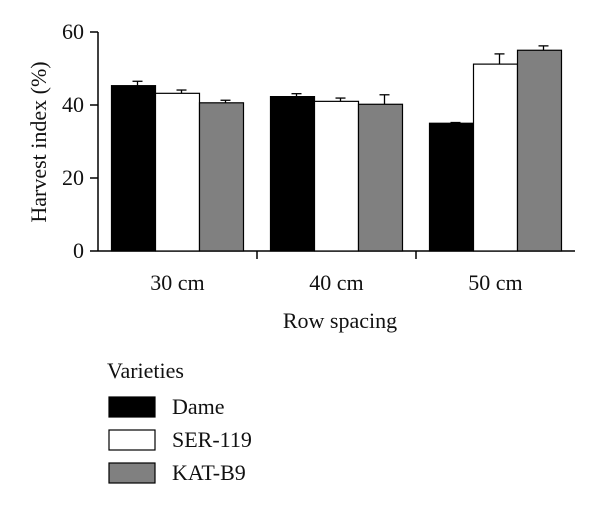 The image size is (600, 517). Describe the element at coordinates (78, 250) in the screenshot. I see `y-tick-label: 0` at that location.